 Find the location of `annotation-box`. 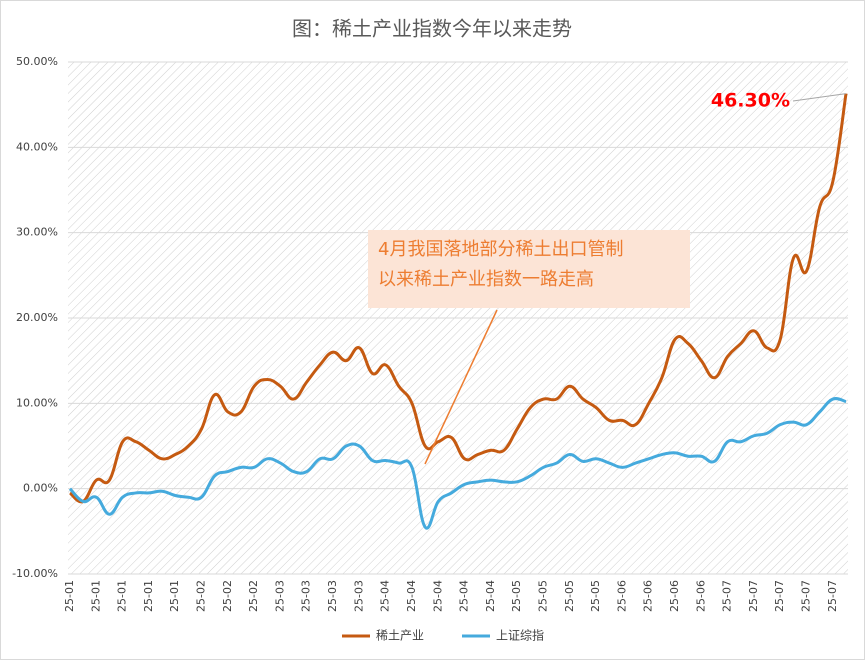

annotation-box is located at coordinates (529, 269).